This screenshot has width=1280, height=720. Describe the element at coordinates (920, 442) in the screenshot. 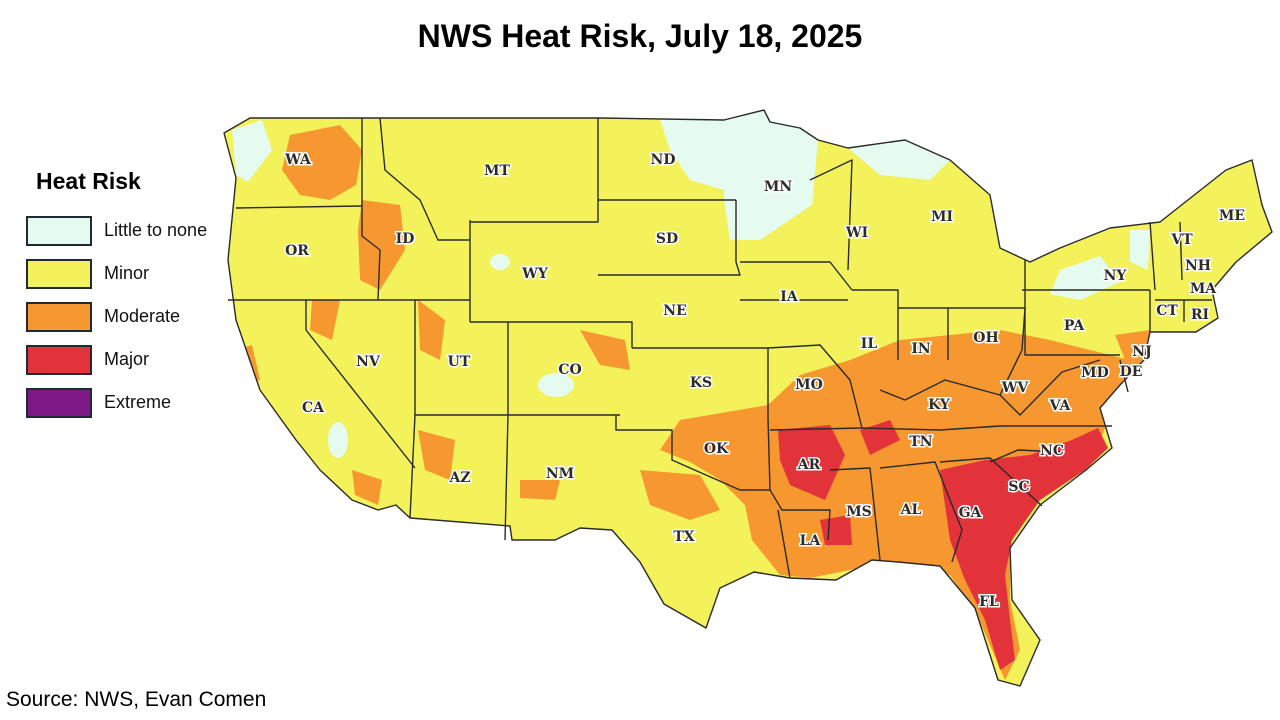

I see `state-label-tn: TN` at that location.